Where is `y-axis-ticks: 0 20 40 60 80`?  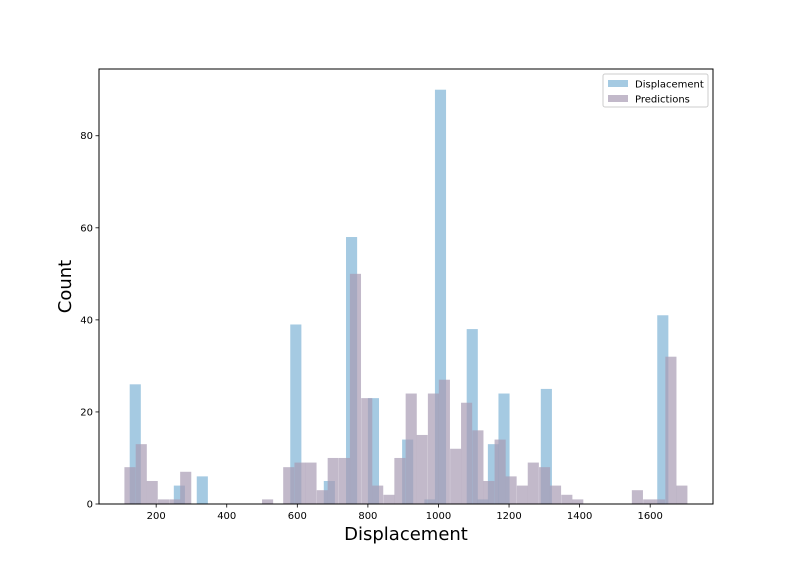
y-axis-ticks: 0 20 40 60 80 is located at coordinates (89, 321).